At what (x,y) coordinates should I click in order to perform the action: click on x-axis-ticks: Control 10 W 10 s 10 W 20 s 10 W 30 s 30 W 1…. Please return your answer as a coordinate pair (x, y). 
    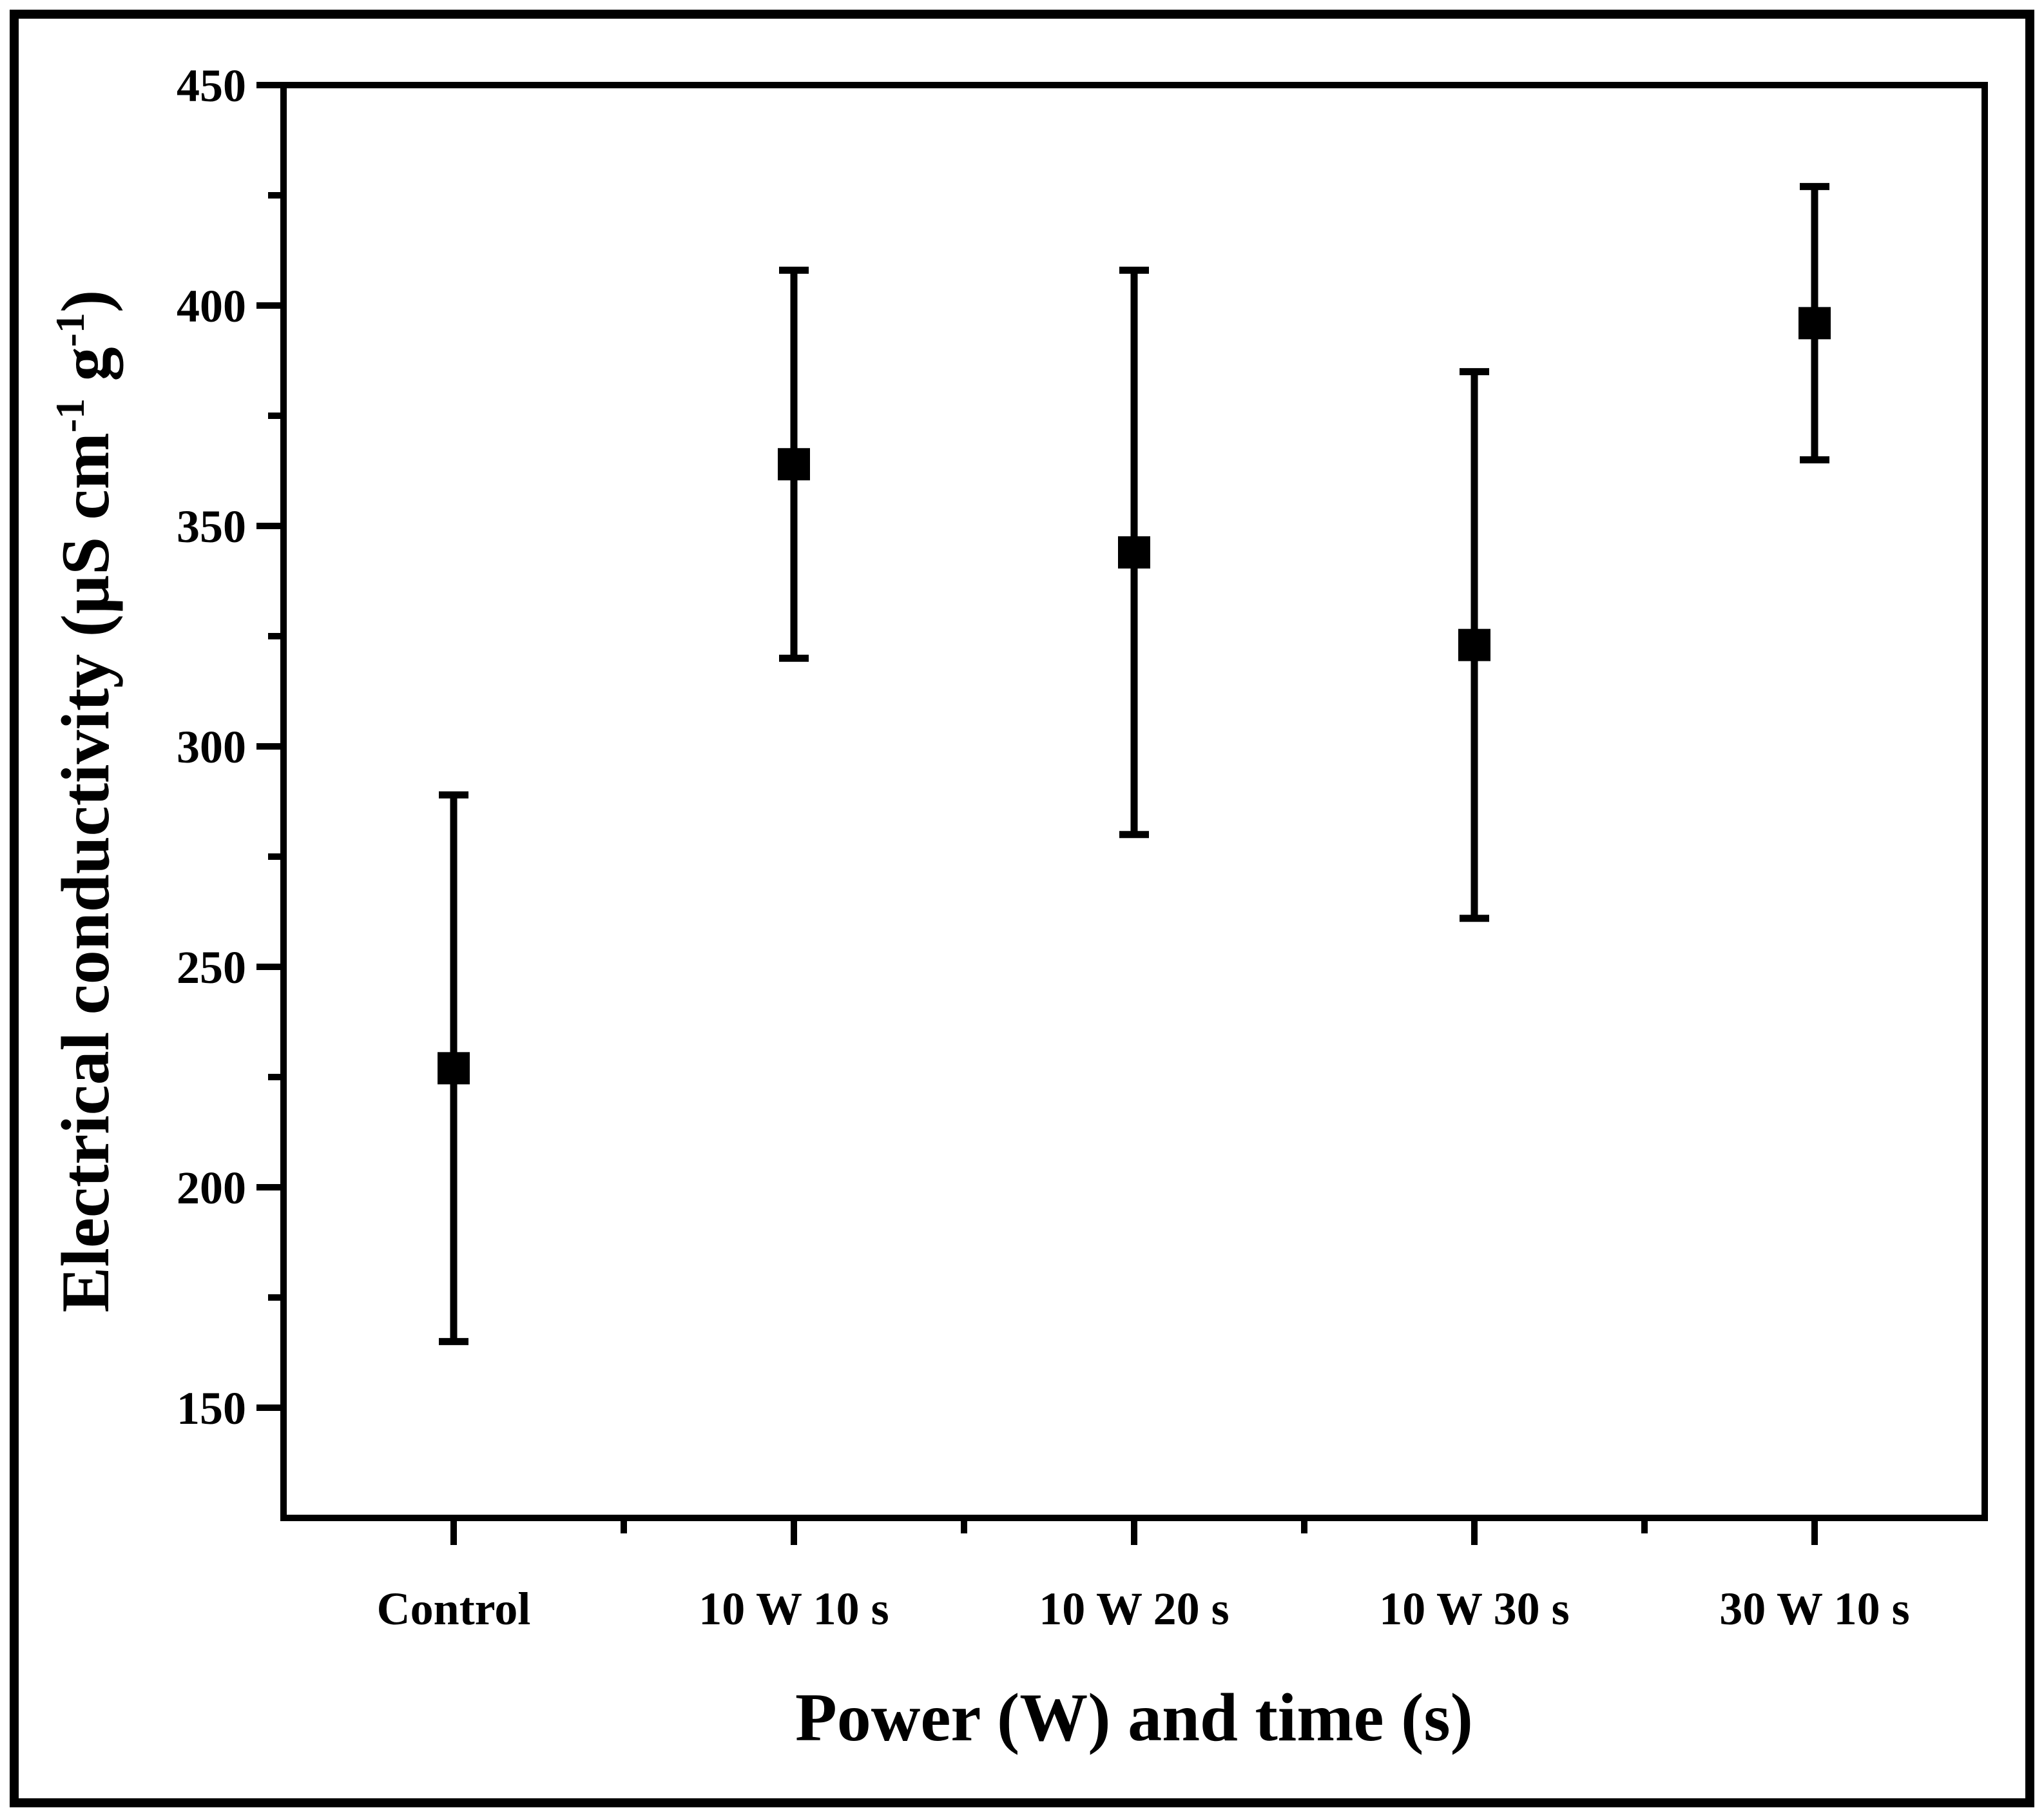
    Looking at the image, I should click on (1143, 1576).